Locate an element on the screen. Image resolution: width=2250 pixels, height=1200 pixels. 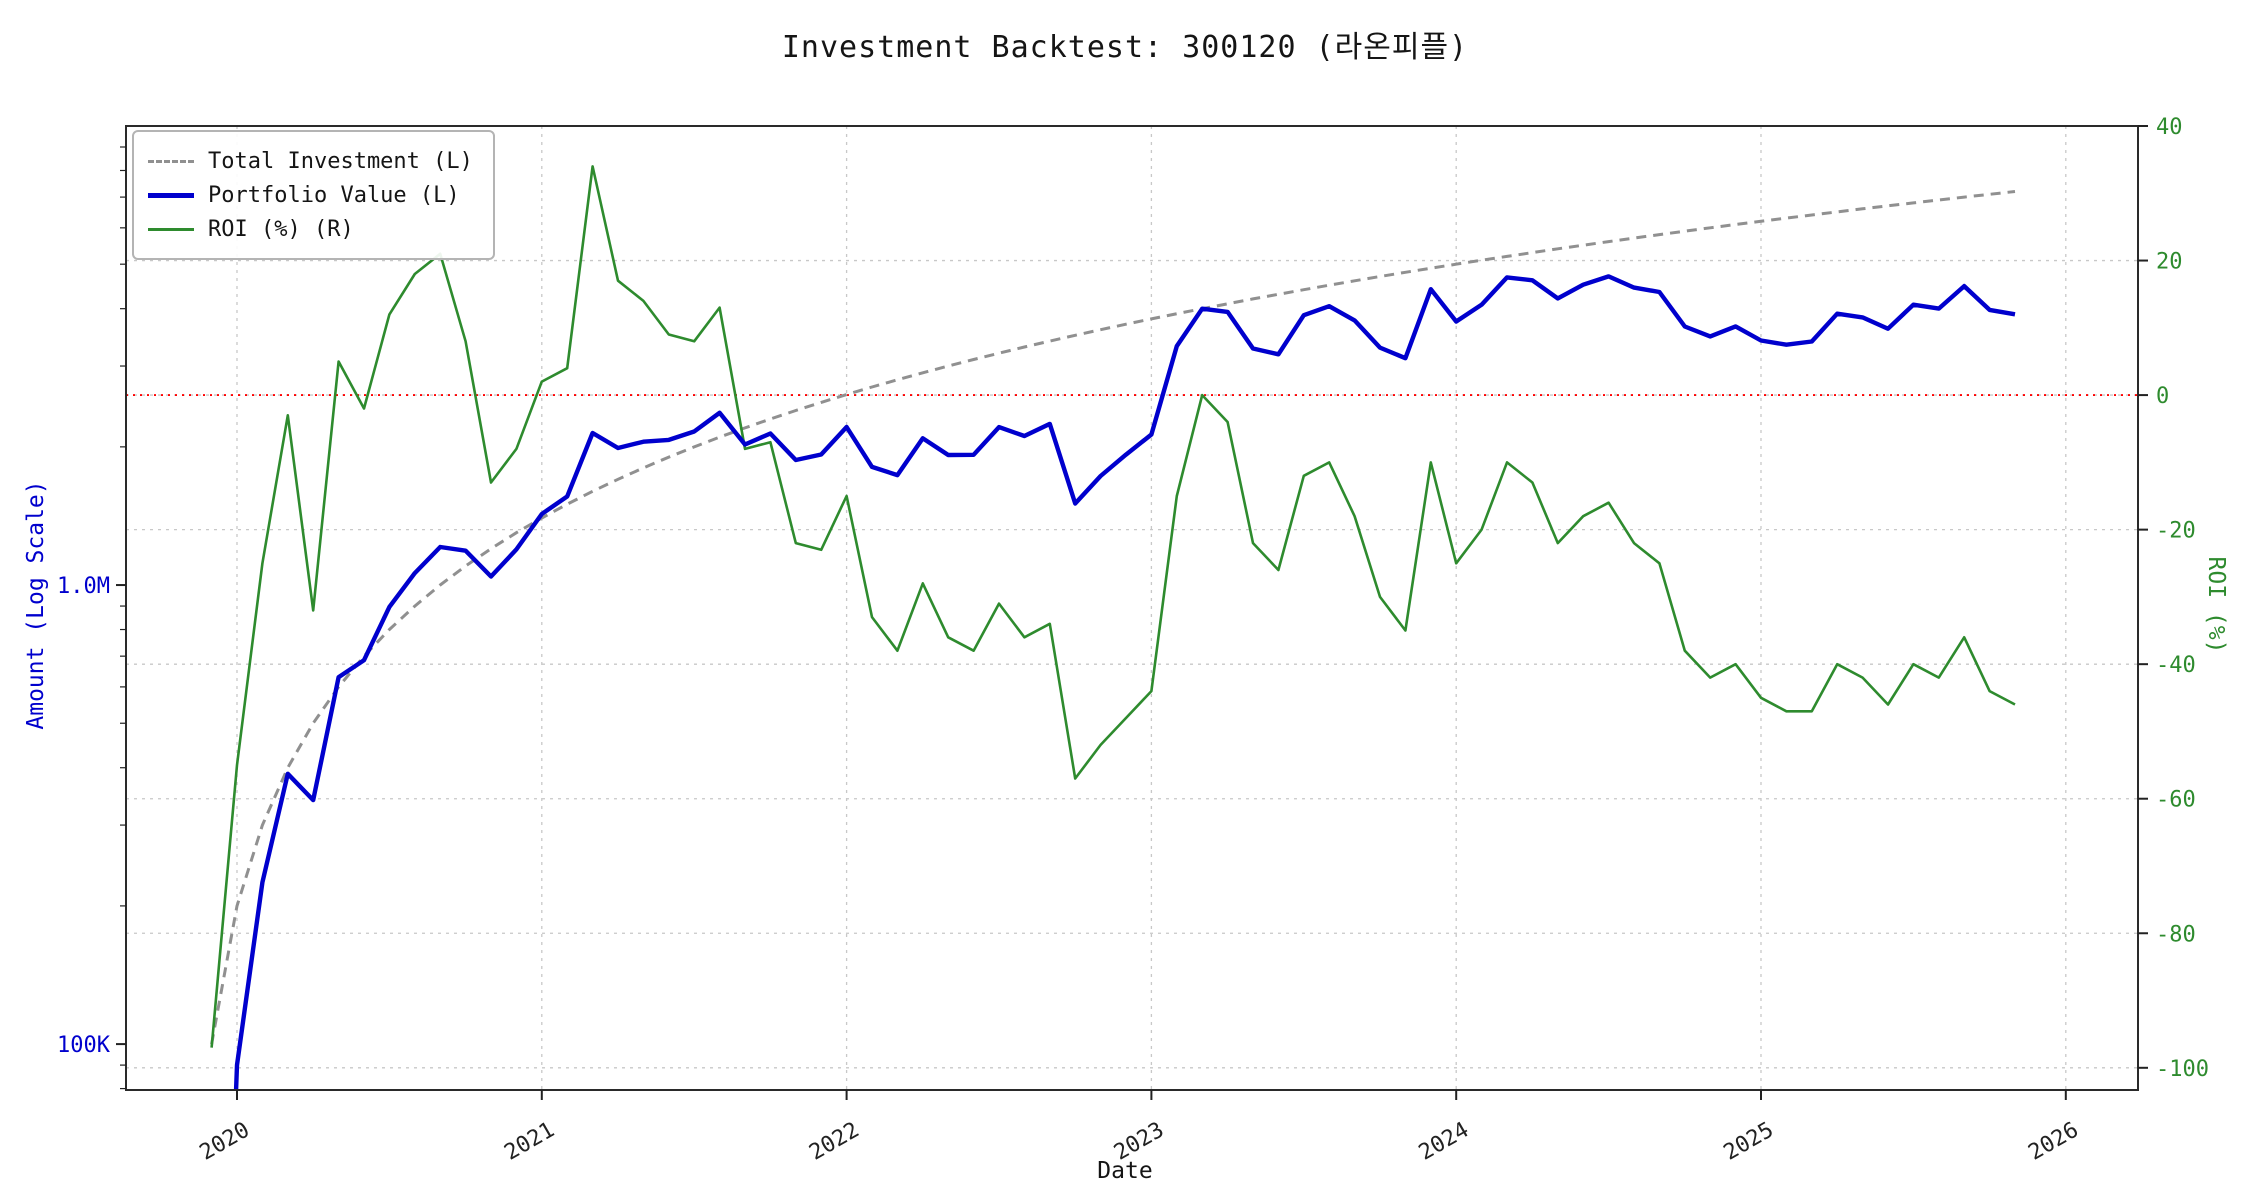
svg-text: -40 is located at coordinates (2176, 665).